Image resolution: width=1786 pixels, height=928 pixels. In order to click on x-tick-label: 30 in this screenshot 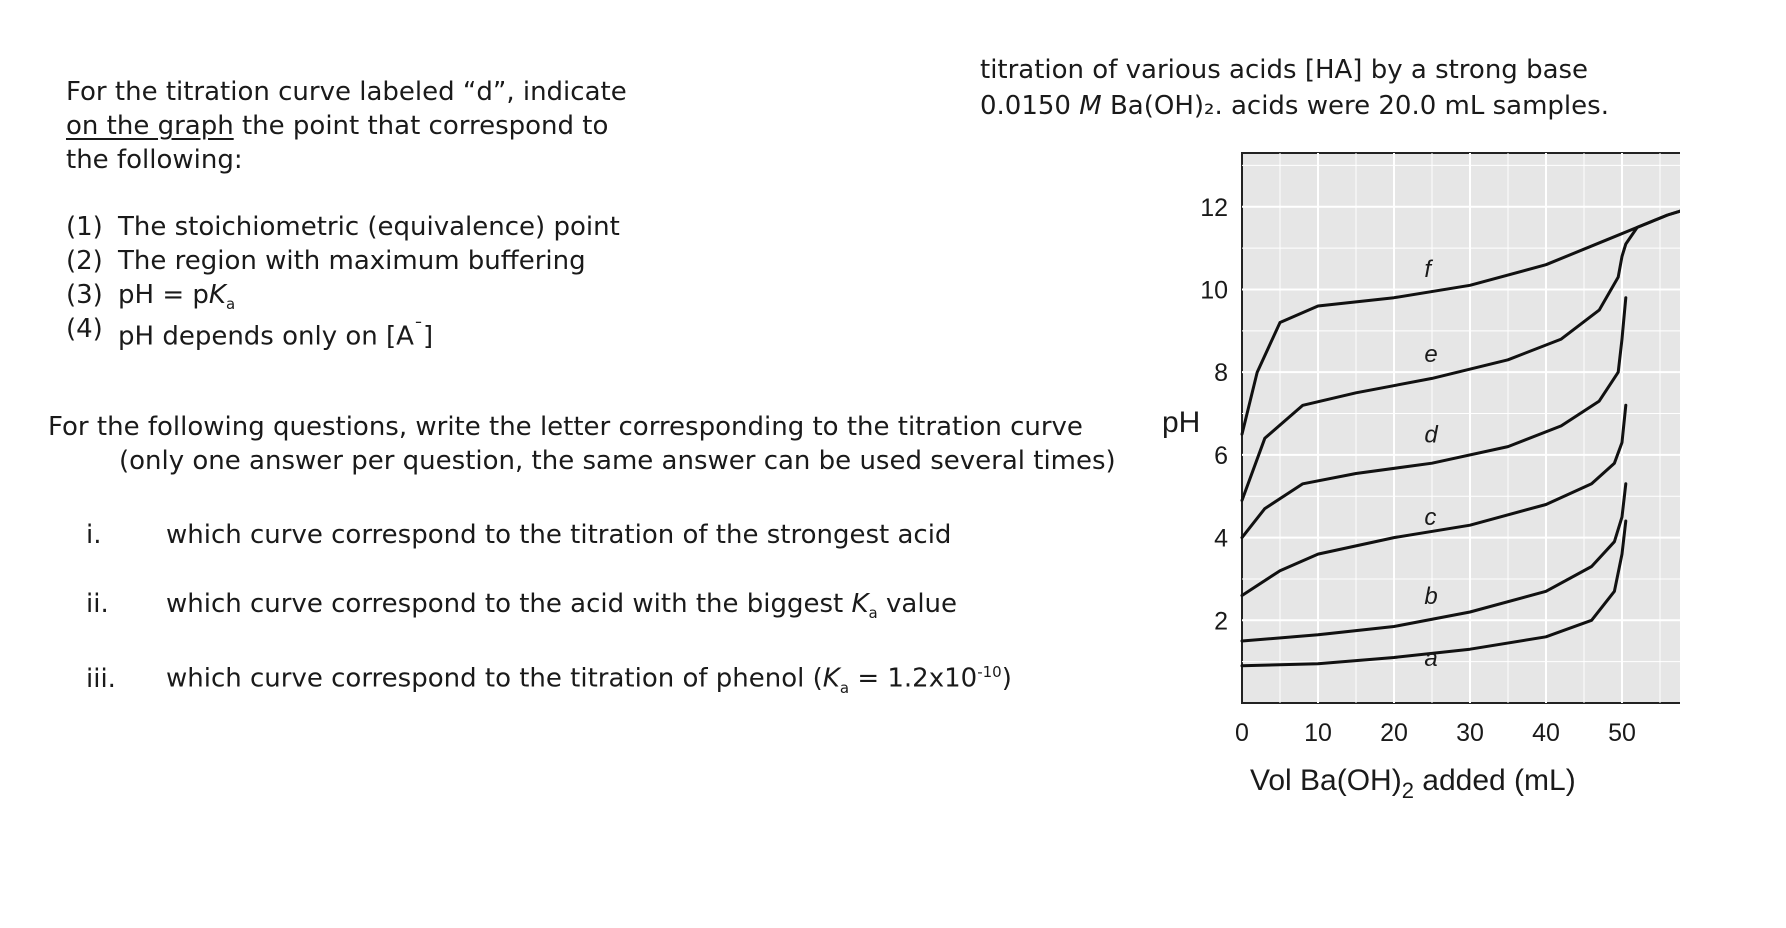, I will do `click(1470, 733)`.